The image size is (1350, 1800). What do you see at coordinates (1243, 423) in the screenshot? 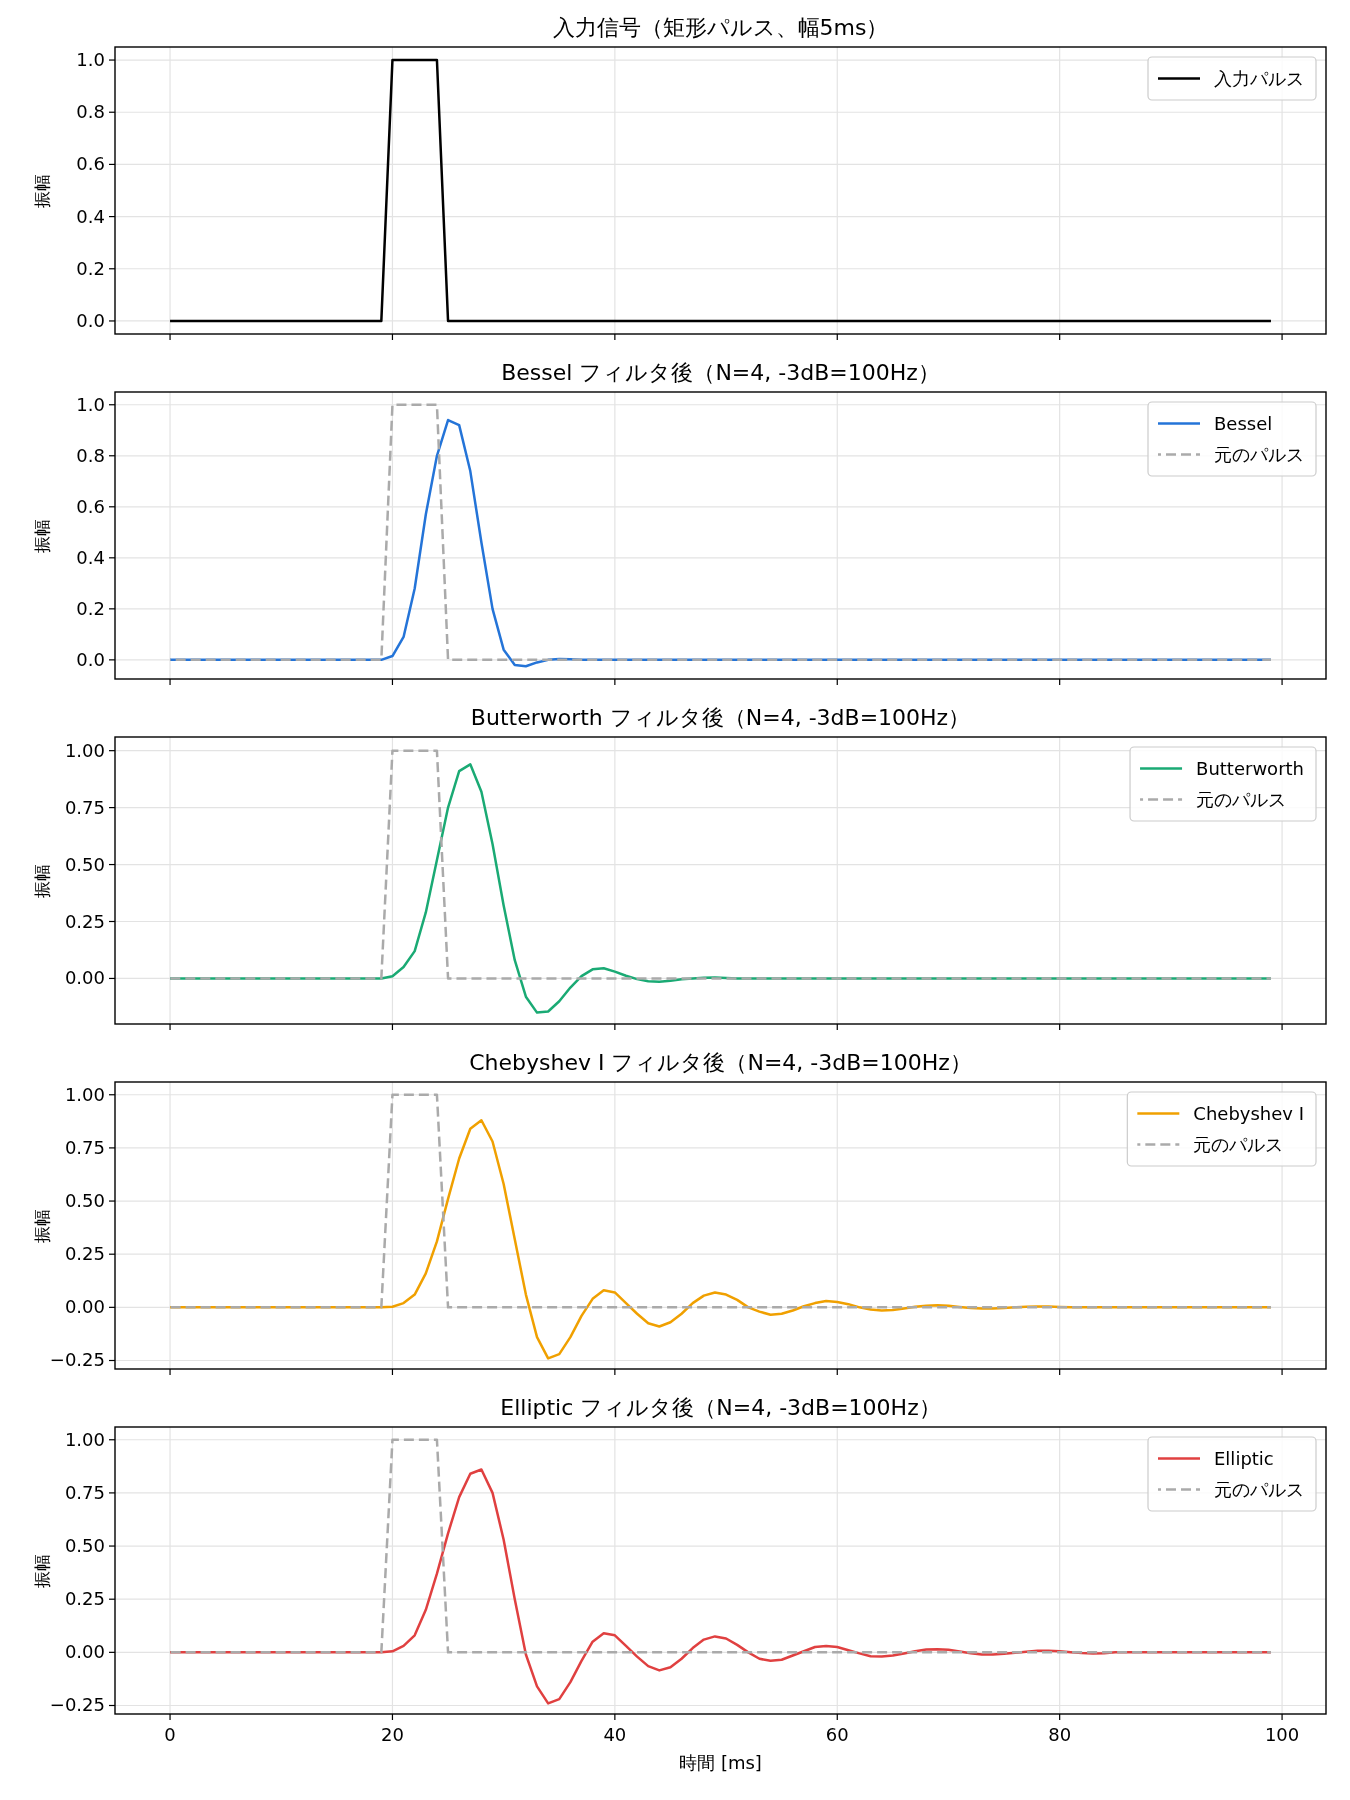
I see `legend-label: Bessel` at bounding box center [1243, 423].